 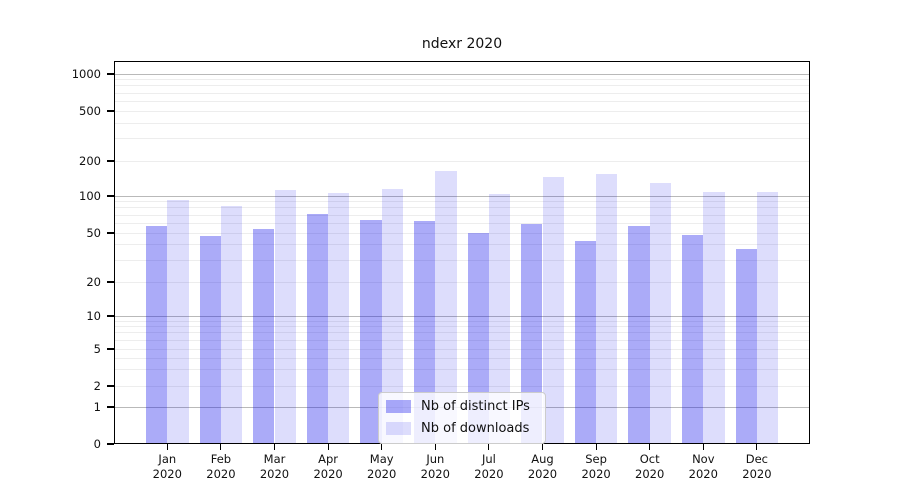 I want to click on x-tick-label: Aug 2020, so click(x=542, y=466).